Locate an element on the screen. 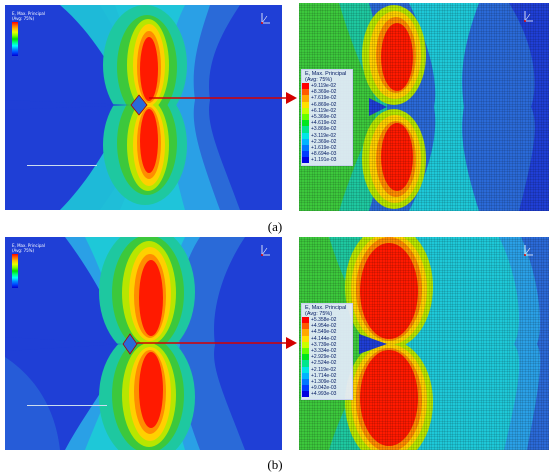 This screenshot has height=473, width=550. legend-value: +2.369e-02 is located at coordinates (324, 141).